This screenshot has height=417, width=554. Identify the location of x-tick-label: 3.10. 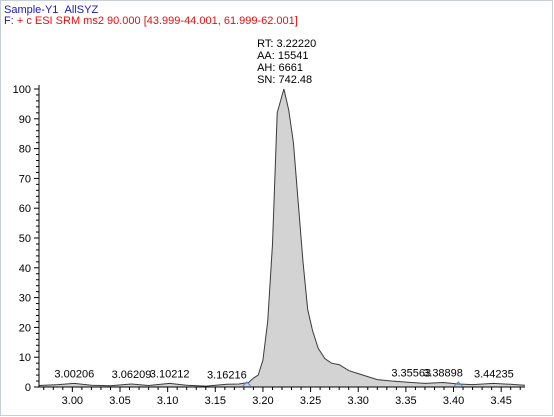
(167, 401).